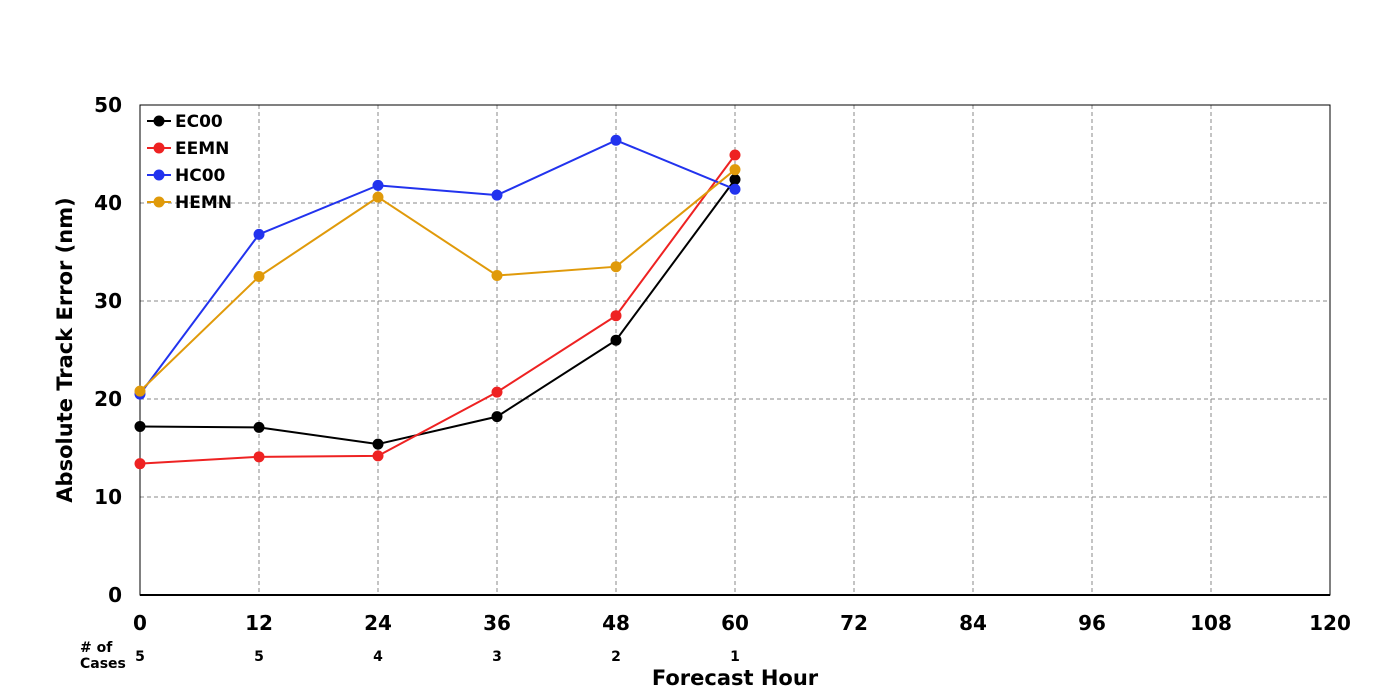 This screenshot has height=700, width=1400. I want to click on y-tick-label: 30, so click(108, 301).